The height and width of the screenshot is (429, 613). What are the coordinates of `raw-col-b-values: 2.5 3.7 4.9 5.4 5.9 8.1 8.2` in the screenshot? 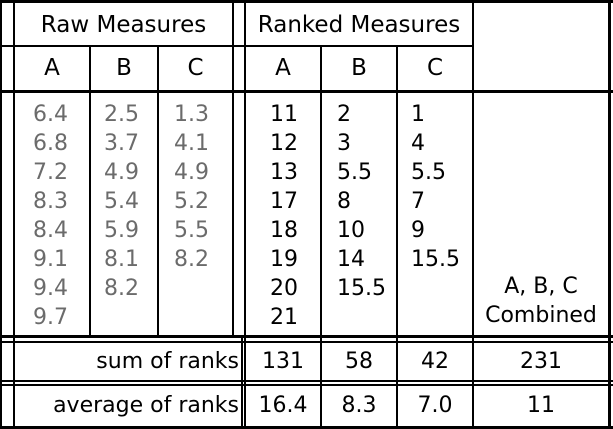 It's located at (130, 201).